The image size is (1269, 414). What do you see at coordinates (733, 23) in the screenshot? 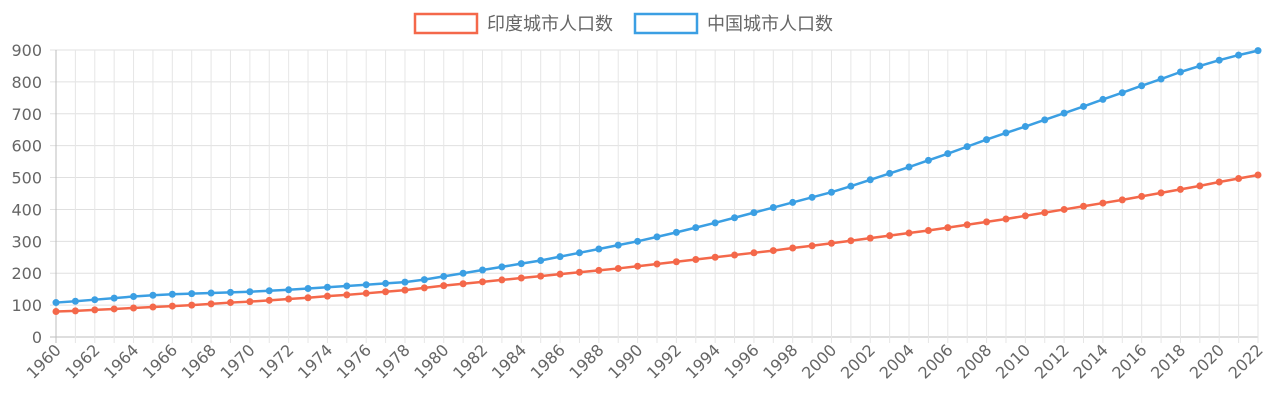
I see `legend-item-china: 中国城市人口数` at bounding box center [733, 23].